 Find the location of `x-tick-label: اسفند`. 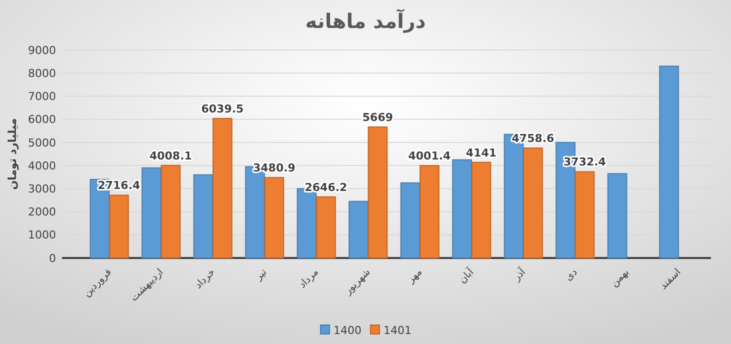

x-tick-label: اسفند is located at coordinates (671, 279).